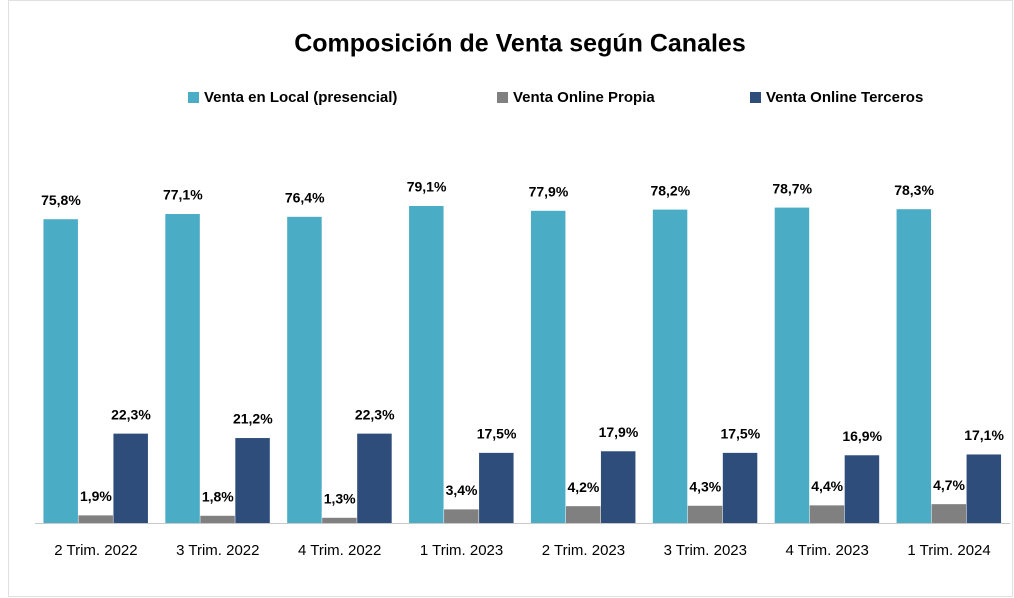 The height and width of the screenshot is (598, 1014). Describe the element at coordinates (462, 490) in the screenshot. I see `value-label: 3,4%` at that location.